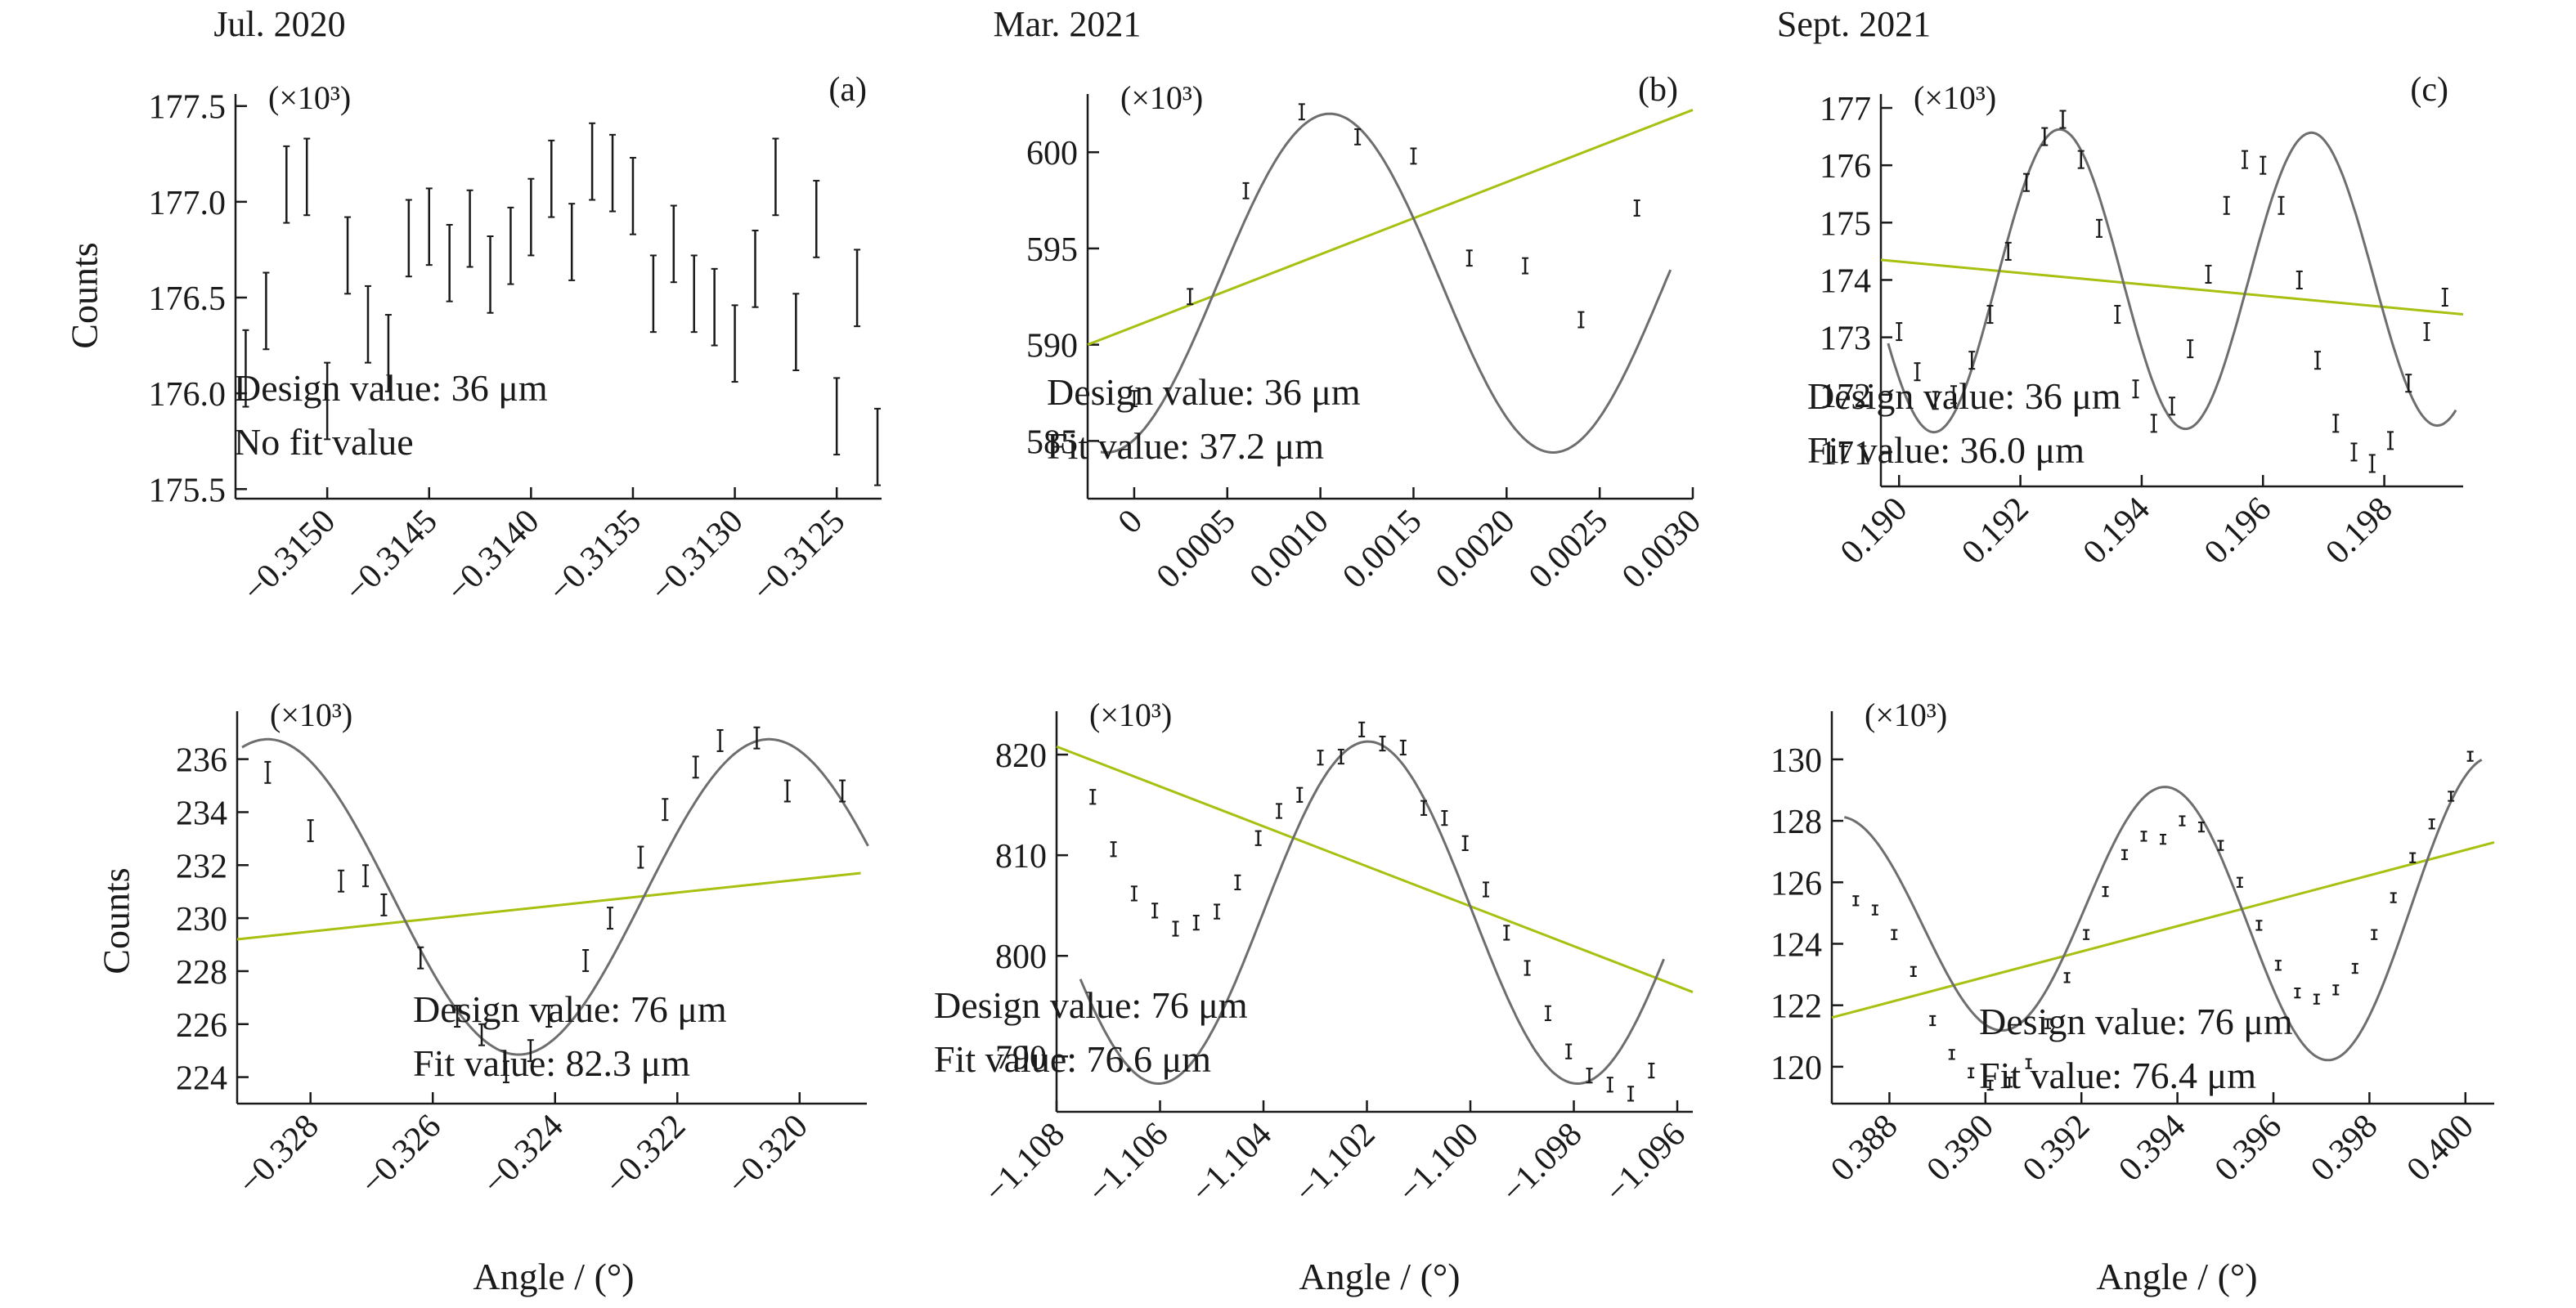 The width and height of the screenshot is (2576, 1308). I want to click on x-tick-label: 0.0020, so click(1475, 549).